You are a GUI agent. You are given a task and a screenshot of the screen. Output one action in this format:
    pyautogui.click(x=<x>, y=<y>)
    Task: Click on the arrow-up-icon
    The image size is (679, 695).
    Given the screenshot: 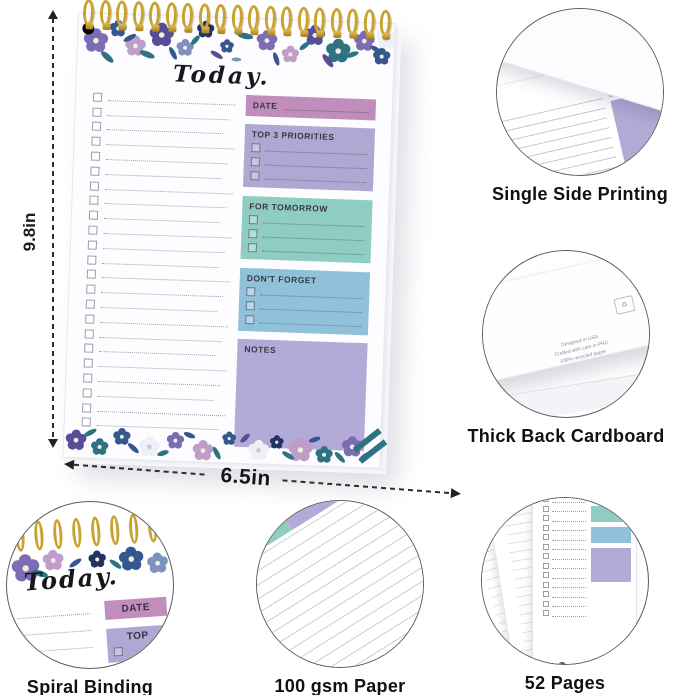 What is the action you would take?
    pyautogui.click(x=53, y=14)
    